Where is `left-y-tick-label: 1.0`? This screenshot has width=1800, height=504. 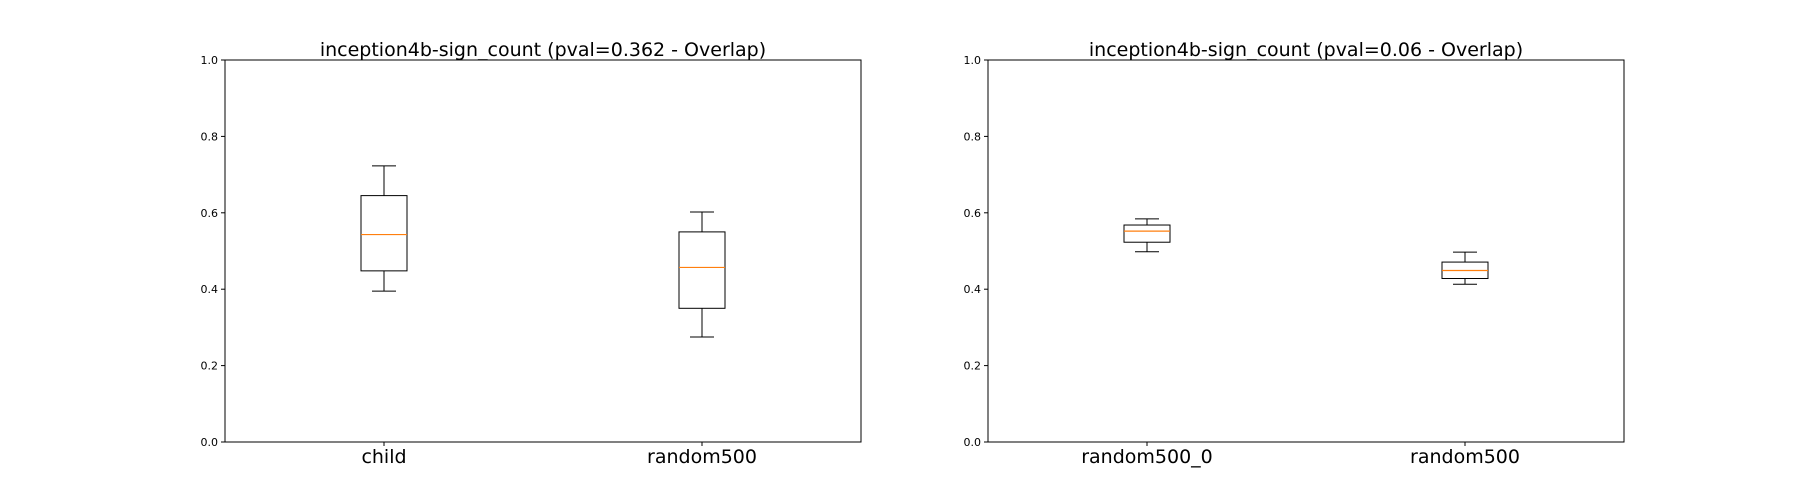 left-y-tick-label: 1.0 is located at coordinates (210, 60).